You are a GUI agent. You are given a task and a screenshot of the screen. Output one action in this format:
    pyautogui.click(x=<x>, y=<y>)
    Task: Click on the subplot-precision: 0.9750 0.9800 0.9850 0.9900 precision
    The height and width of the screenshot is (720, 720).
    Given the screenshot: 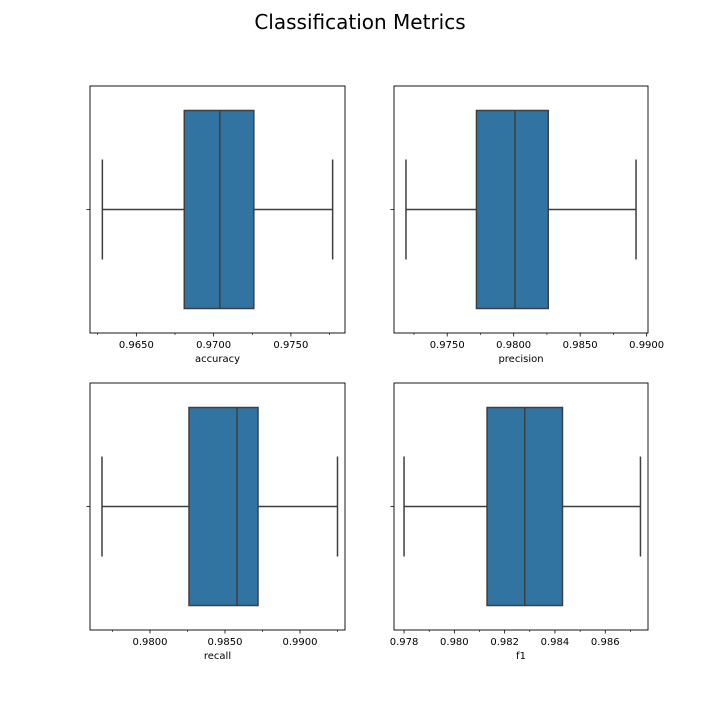 What is the action you would take?
    pyautogui.click(x=527, y=225)
    